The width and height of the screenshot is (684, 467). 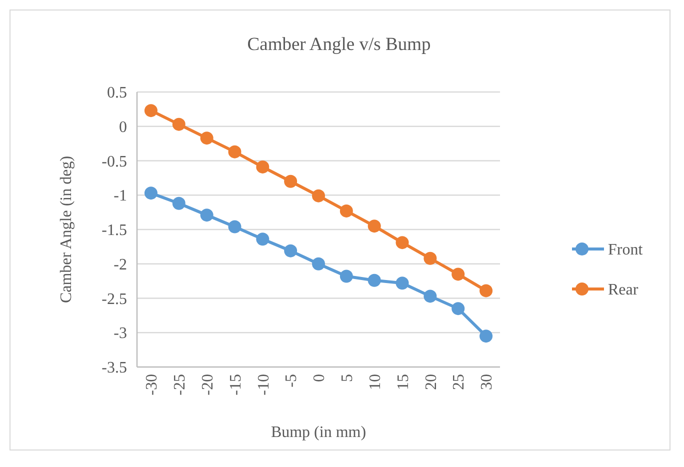 What do you see at coordinates (120, 265) in the screenshot?
I see `y-tick-label: -2` at bounding box center [120, 265].